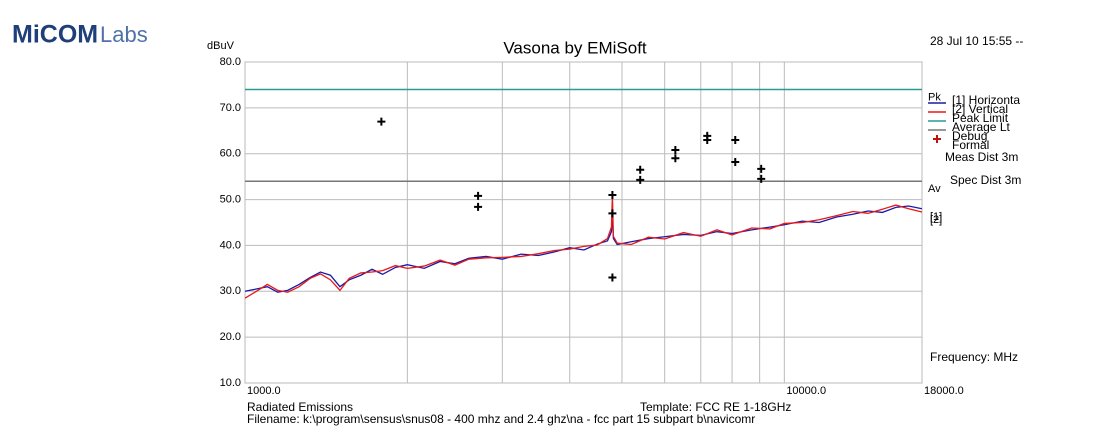  What do you see at coordinates (806, 391) in the screenshot?
I see `x-tick-label: 10000.0` at bounding box center [806, 391].